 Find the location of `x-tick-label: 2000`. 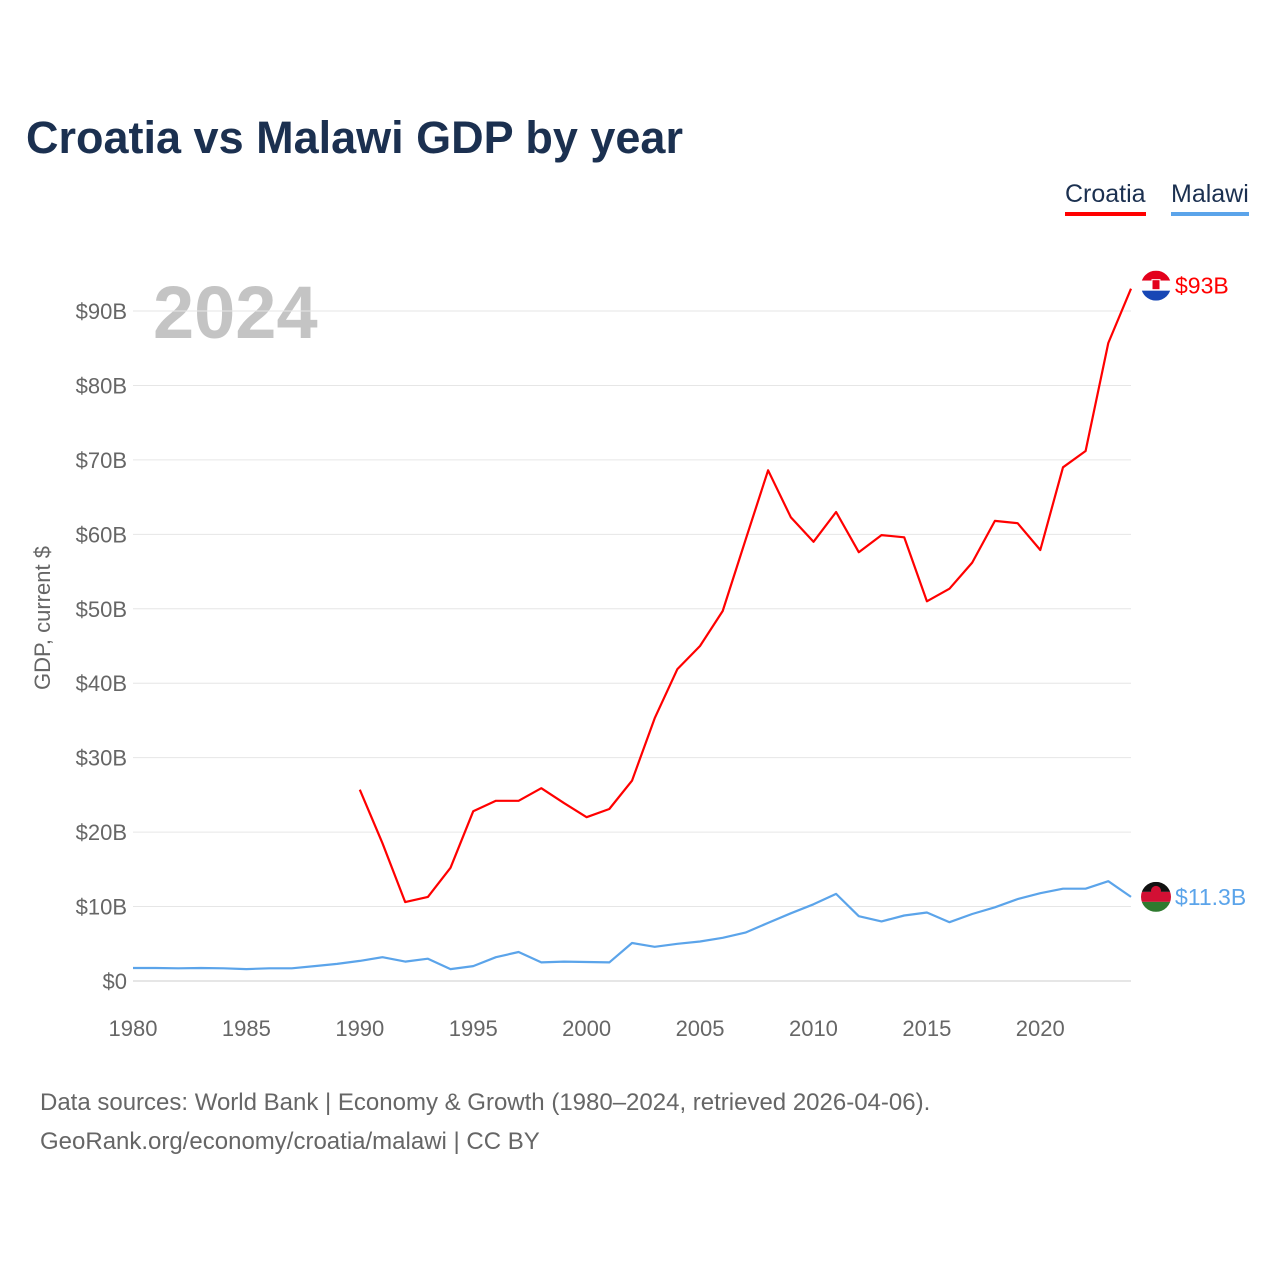

x-tick-label: 2000 is located at coordinates (586, 1028).